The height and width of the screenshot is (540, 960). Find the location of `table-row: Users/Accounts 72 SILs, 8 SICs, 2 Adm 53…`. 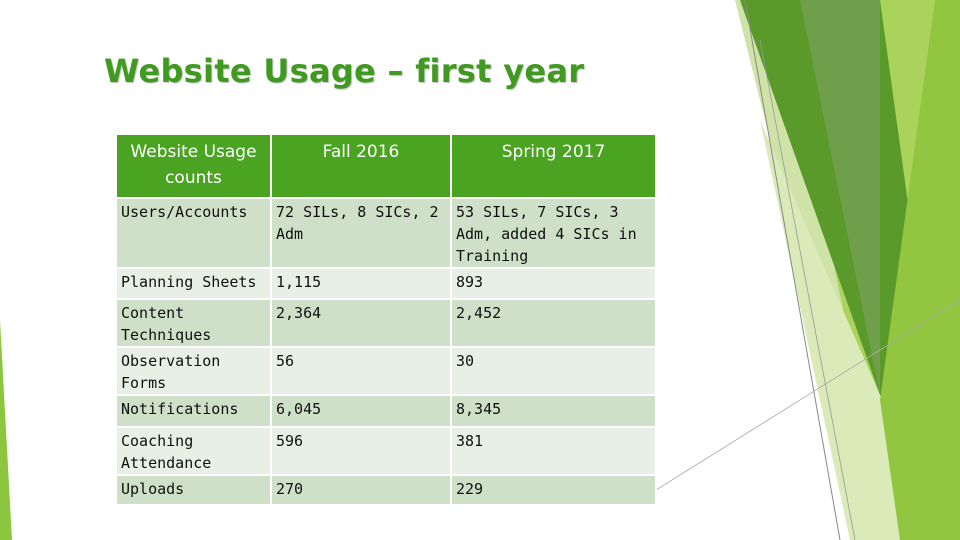

table-row: Users/Accounts 72 SILs, 8 SICs, 2 Adm 53… is located at coordinates (386, 233).